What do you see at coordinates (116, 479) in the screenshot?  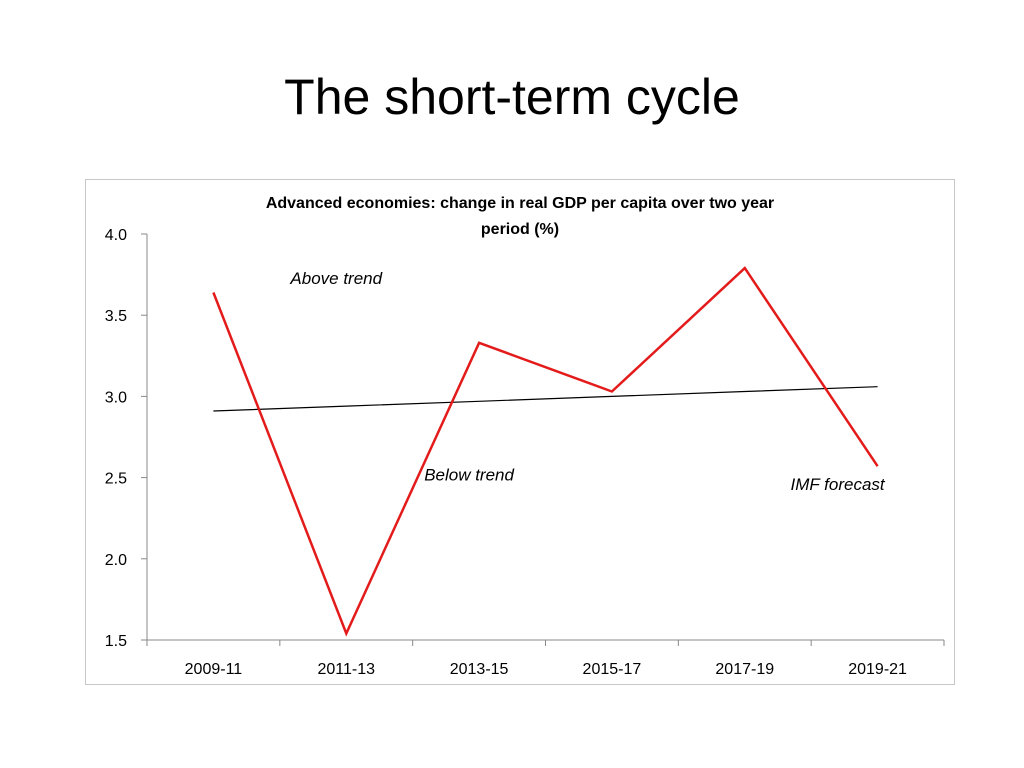 I see `y-tick-label: 2.5` at bounding box center [116, 479].